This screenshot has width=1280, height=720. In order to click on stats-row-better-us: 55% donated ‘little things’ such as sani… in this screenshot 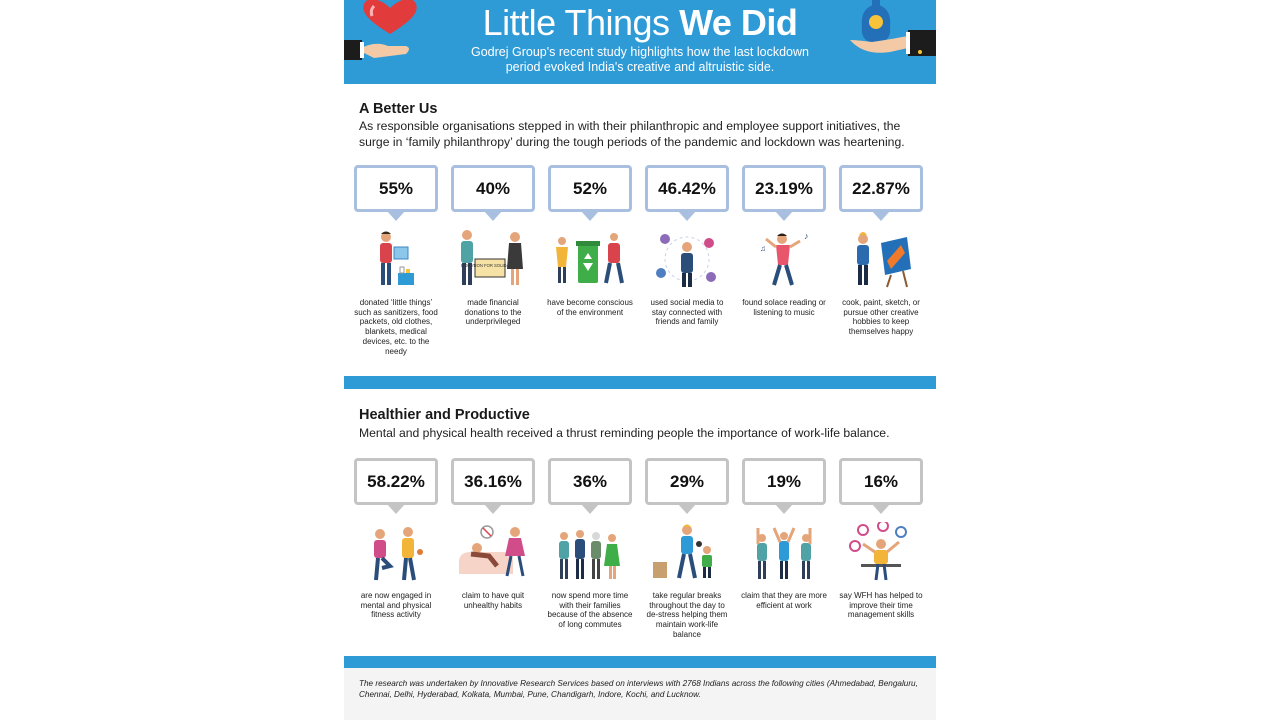, I will do `click(640, 265)`.